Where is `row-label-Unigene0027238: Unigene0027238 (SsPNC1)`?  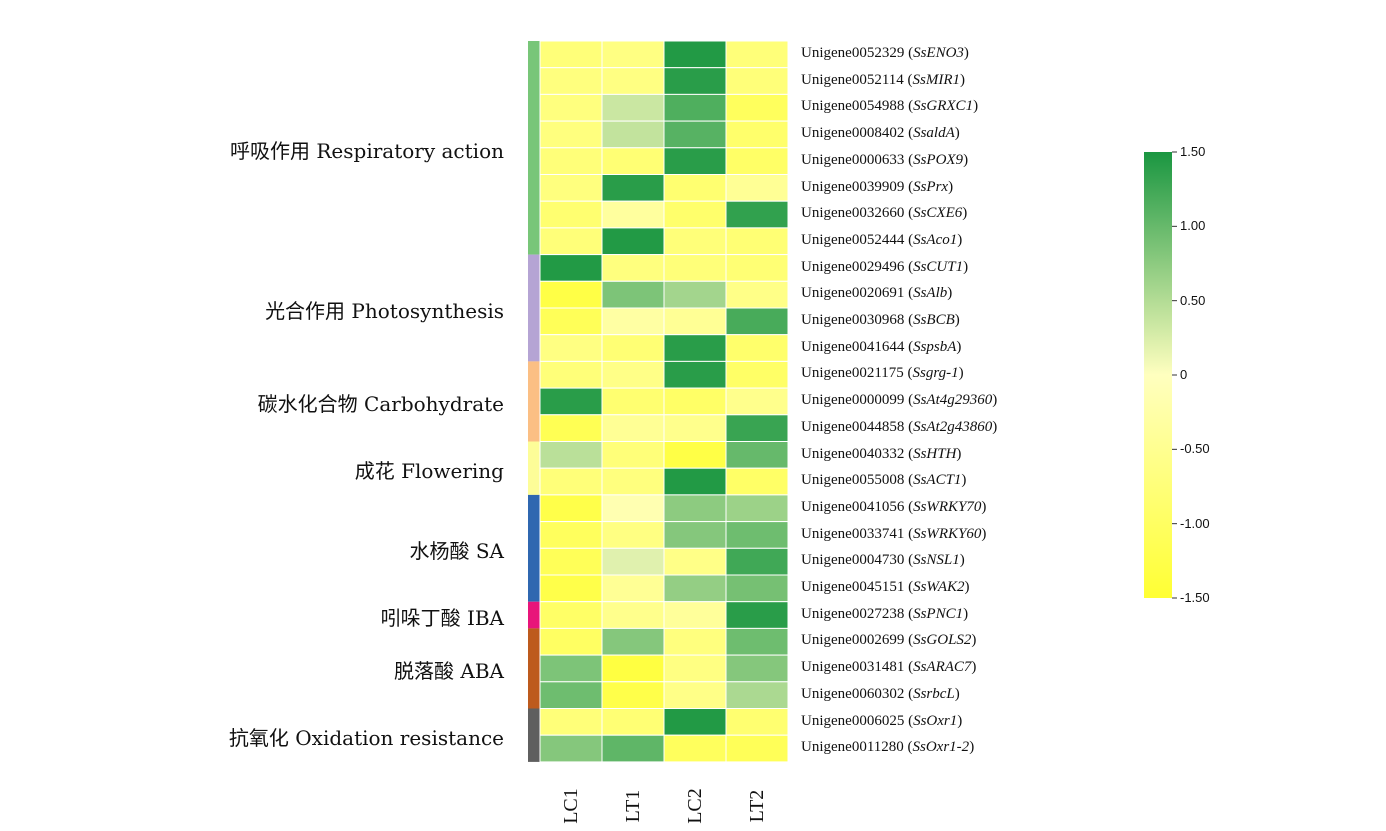 row-label-Unigene0027238: Unigene0027238 (SsPNC1) is located at coordinates (885, 613).